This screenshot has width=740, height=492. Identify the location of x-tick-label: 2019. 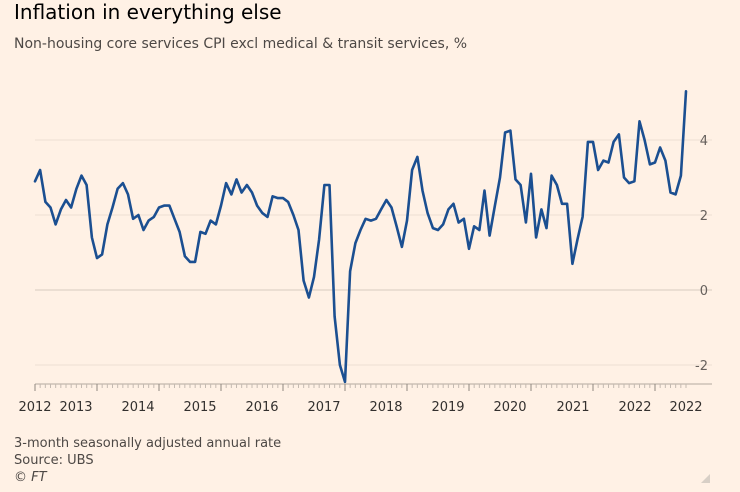
(447, 407).